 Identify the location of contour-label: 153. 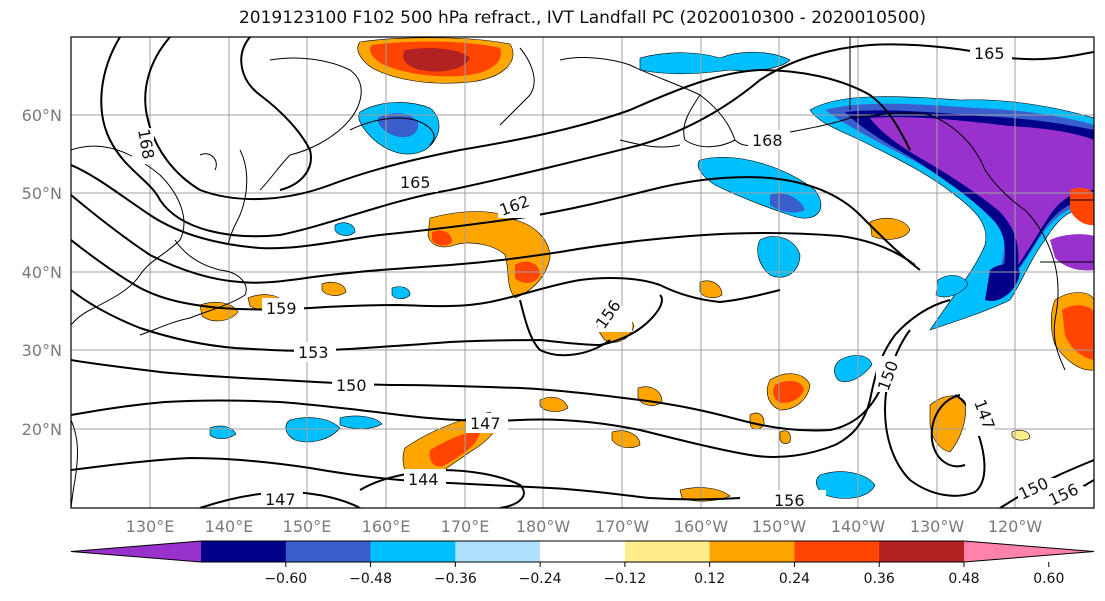
(313, 352).